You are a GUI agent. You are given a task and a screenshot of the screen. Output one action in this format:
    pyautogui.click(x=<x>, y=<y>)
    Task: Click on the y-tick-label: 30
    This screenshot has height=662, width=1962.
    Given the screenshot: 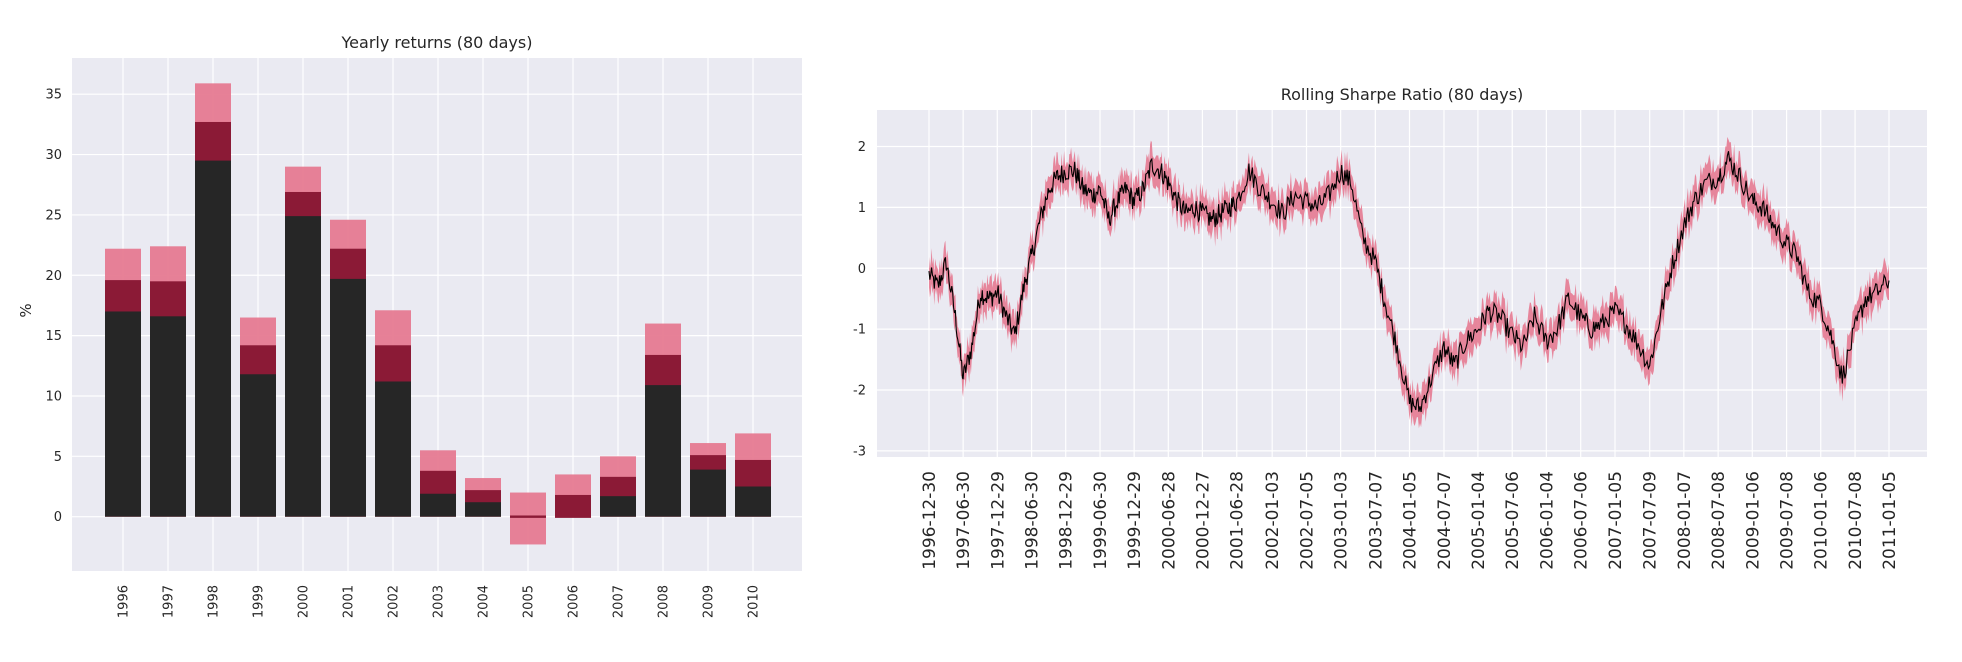 What is the action you would take?
    pyautogui.click(x=53, y=155)
    